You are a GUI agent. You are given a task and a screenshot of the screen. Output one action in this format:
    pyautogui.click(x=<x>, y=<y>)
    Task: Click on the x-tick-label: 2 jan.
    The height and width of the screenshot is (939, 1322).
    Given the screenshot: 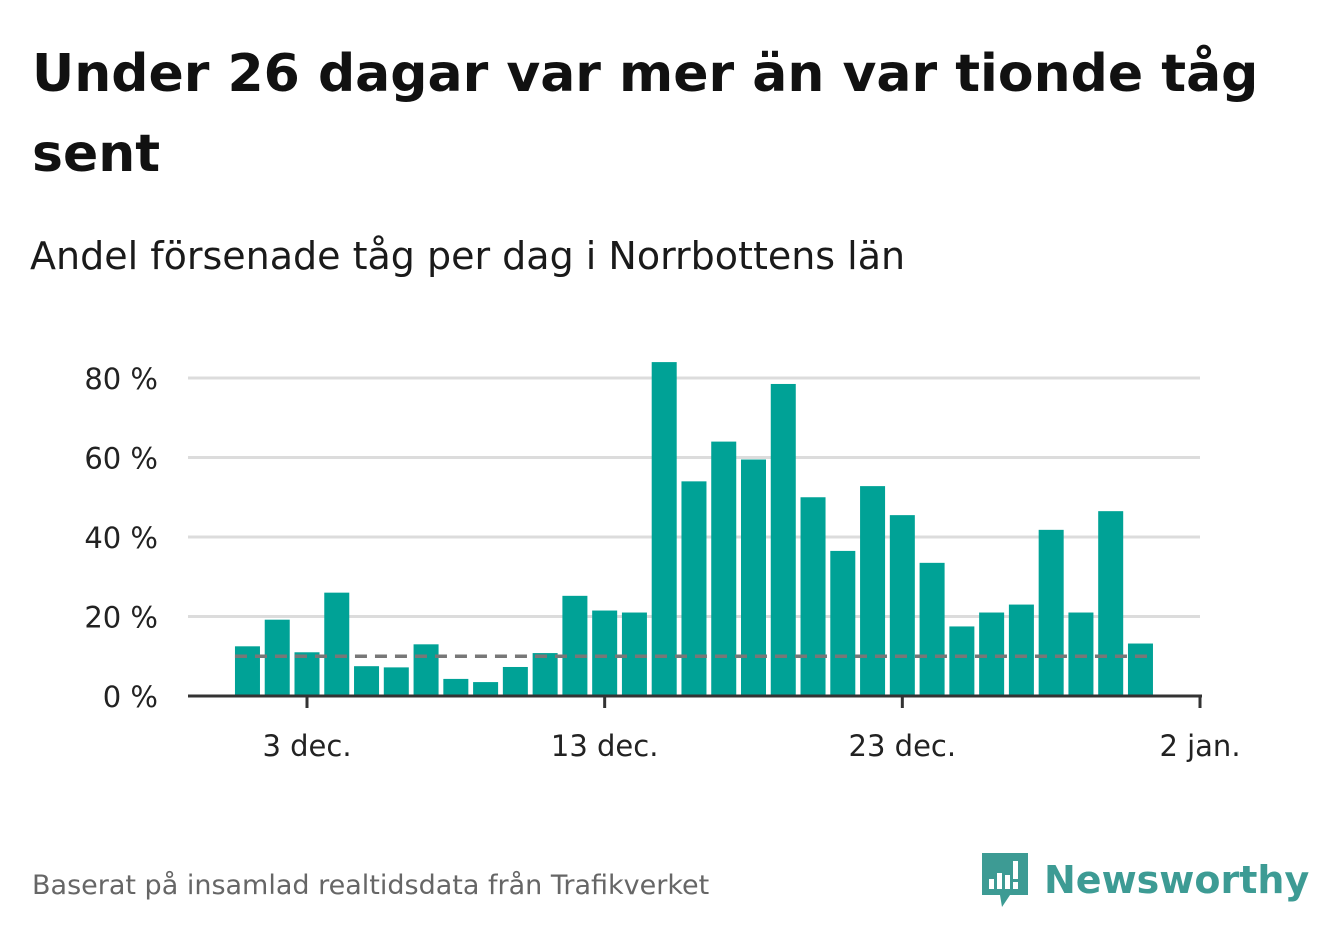 What is the action you would take?
    pyautogui.click(x=1199, y=746)
    